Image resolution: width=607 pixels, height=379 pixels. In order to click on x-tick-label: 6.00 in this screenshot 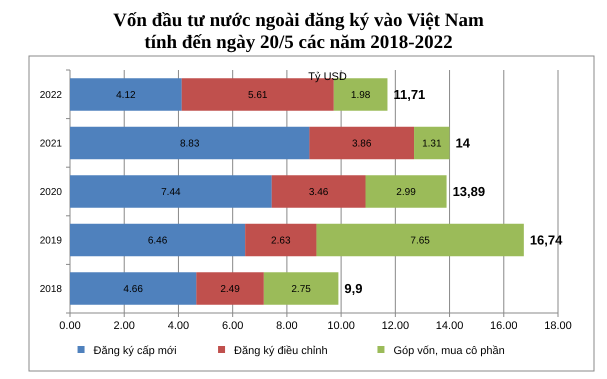, I will do `click(233, 326)`.